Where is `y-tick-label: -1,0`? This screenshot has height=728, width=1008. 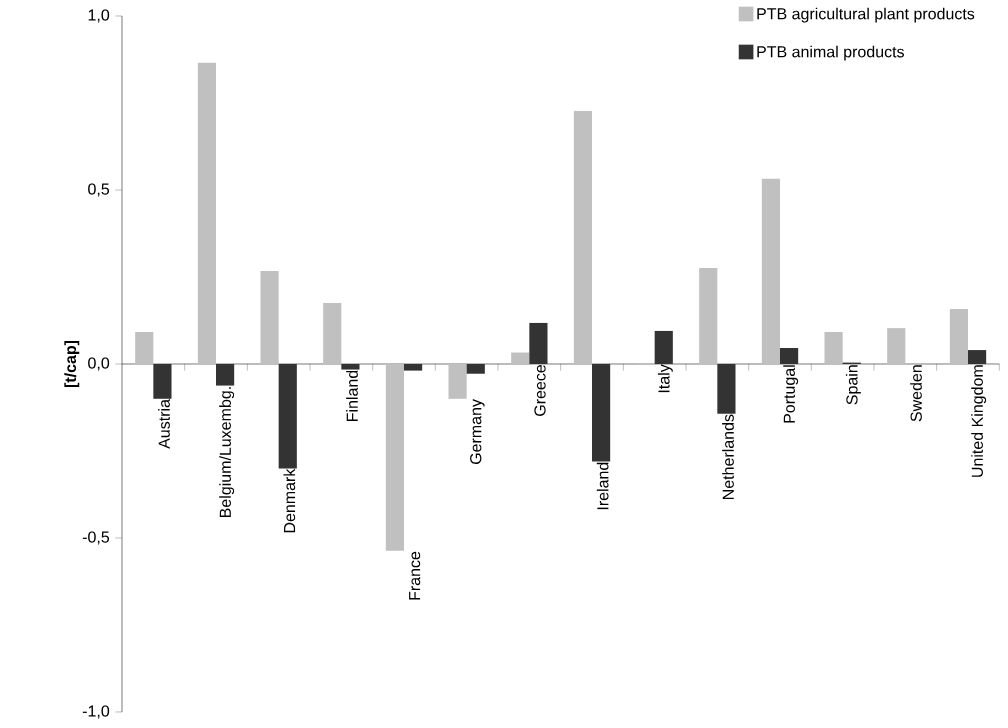 y-tick-label: -1,0 is located at coordinates (96, 712).